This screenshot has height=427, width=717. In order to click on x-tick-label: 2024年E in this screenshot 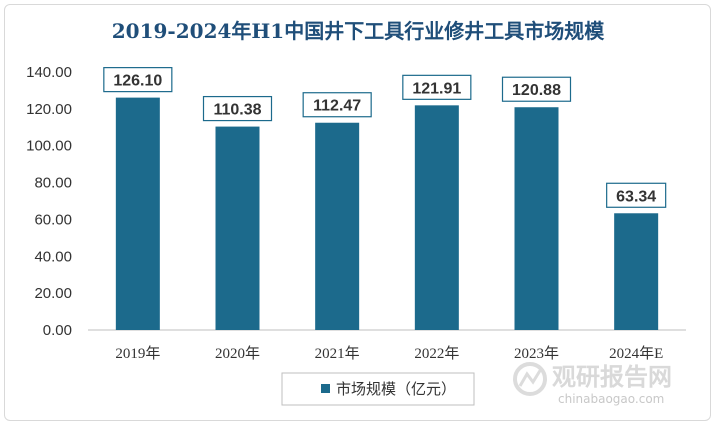, I will do `click(636, 353)`.